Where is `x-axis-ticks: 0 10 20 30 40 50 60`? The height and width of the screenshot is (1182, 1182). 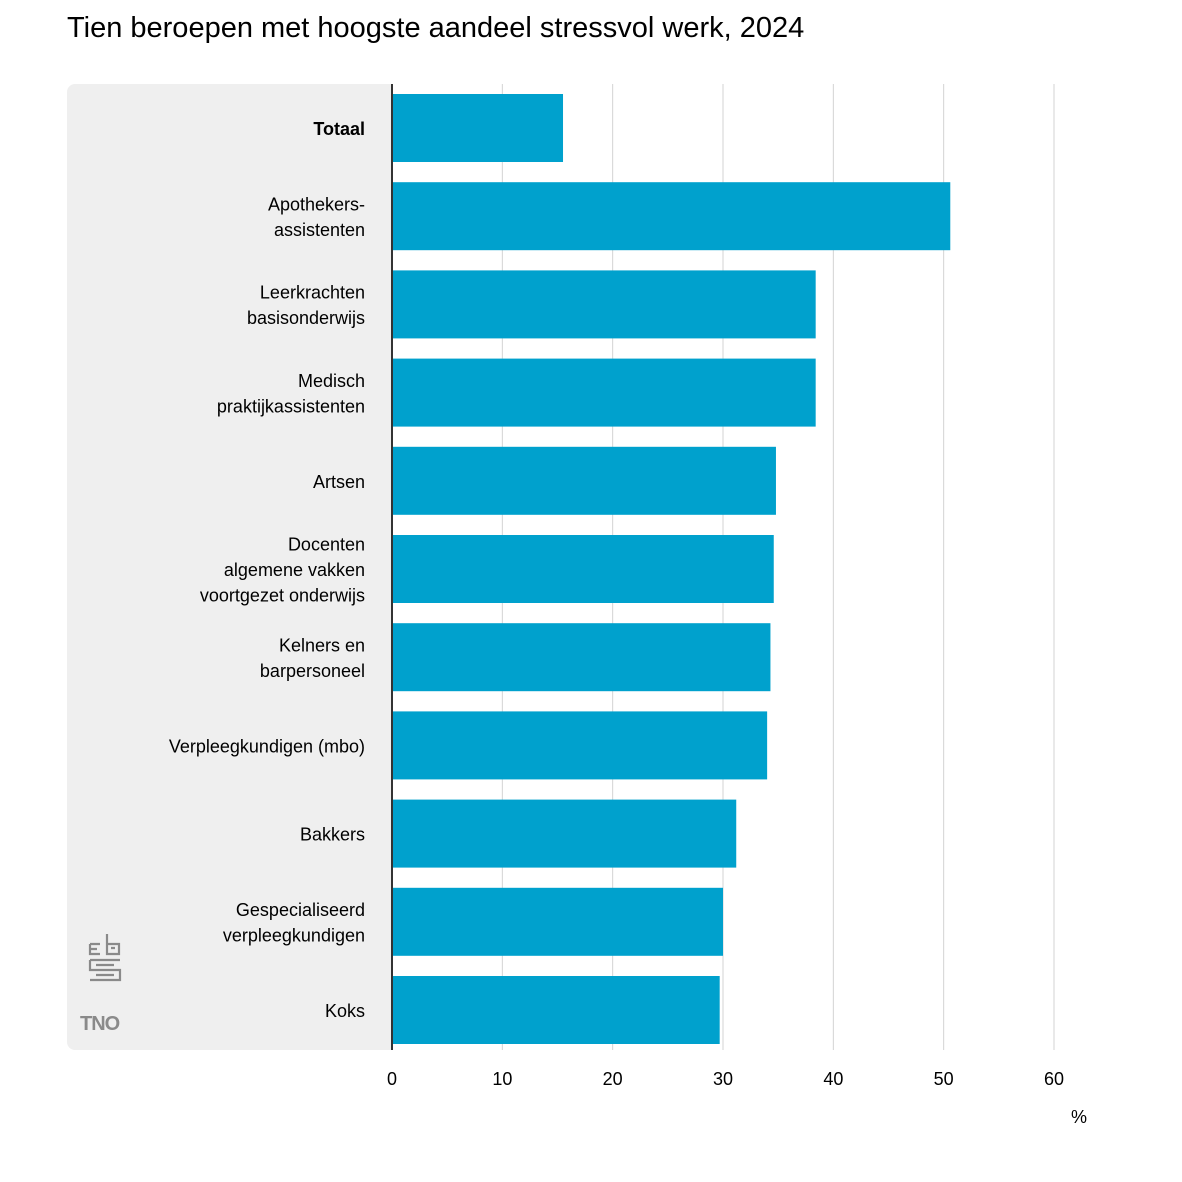
x-axis-ticks: 0 10 20 30 40 50 60 is located at coordinates (725, 1079).